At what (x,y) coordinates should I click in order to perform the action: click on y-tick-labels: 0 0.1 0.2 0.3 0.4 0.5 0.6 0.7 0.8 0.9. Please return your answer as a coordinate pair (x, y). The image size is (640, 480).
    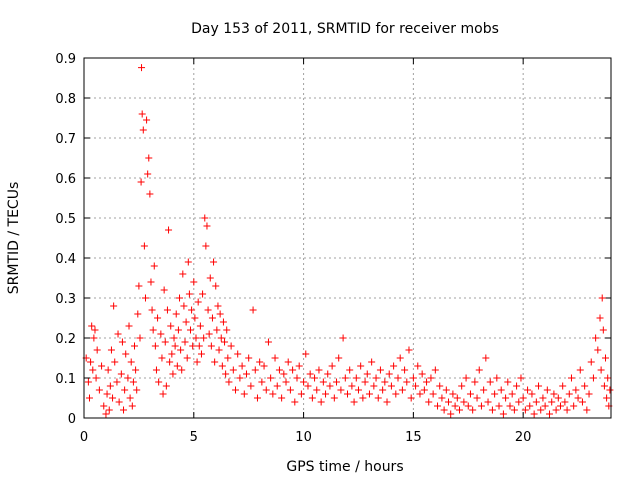
    Looking at the image, I should click on (65, 239).